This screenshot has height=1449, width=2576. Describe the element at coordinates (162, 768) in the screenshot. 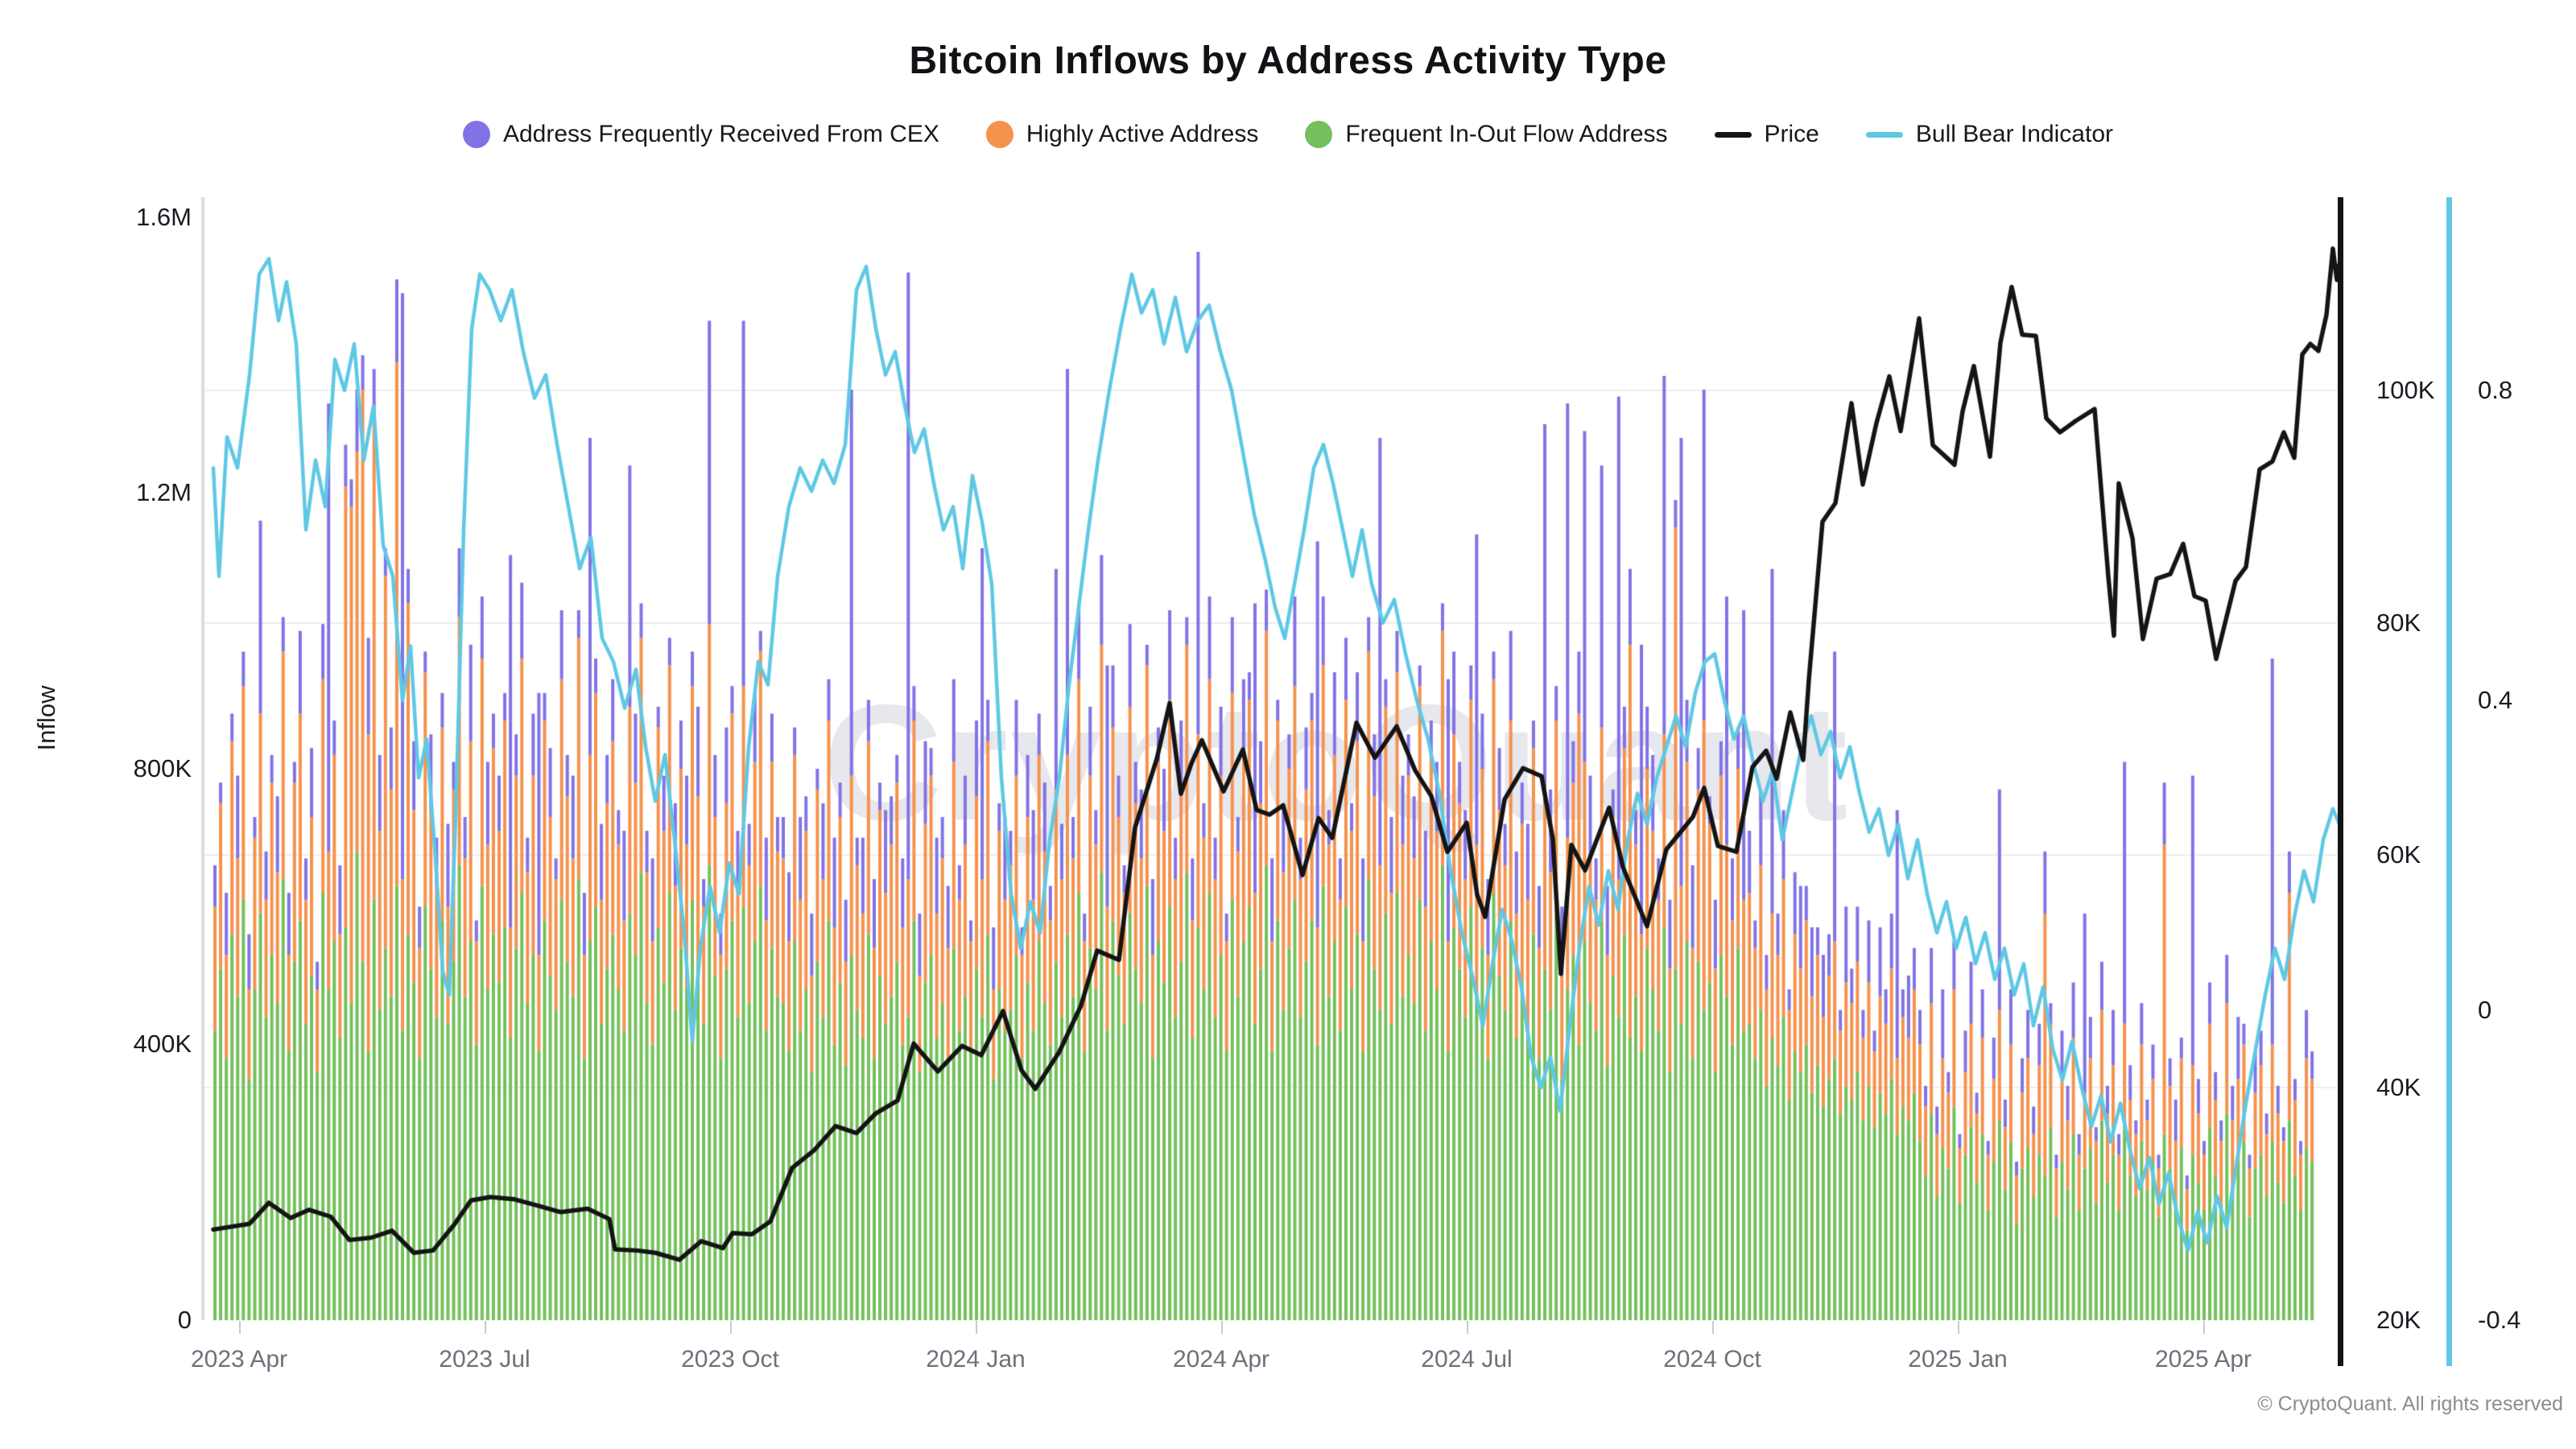

I see `inflow-tick: 800K` at that location.